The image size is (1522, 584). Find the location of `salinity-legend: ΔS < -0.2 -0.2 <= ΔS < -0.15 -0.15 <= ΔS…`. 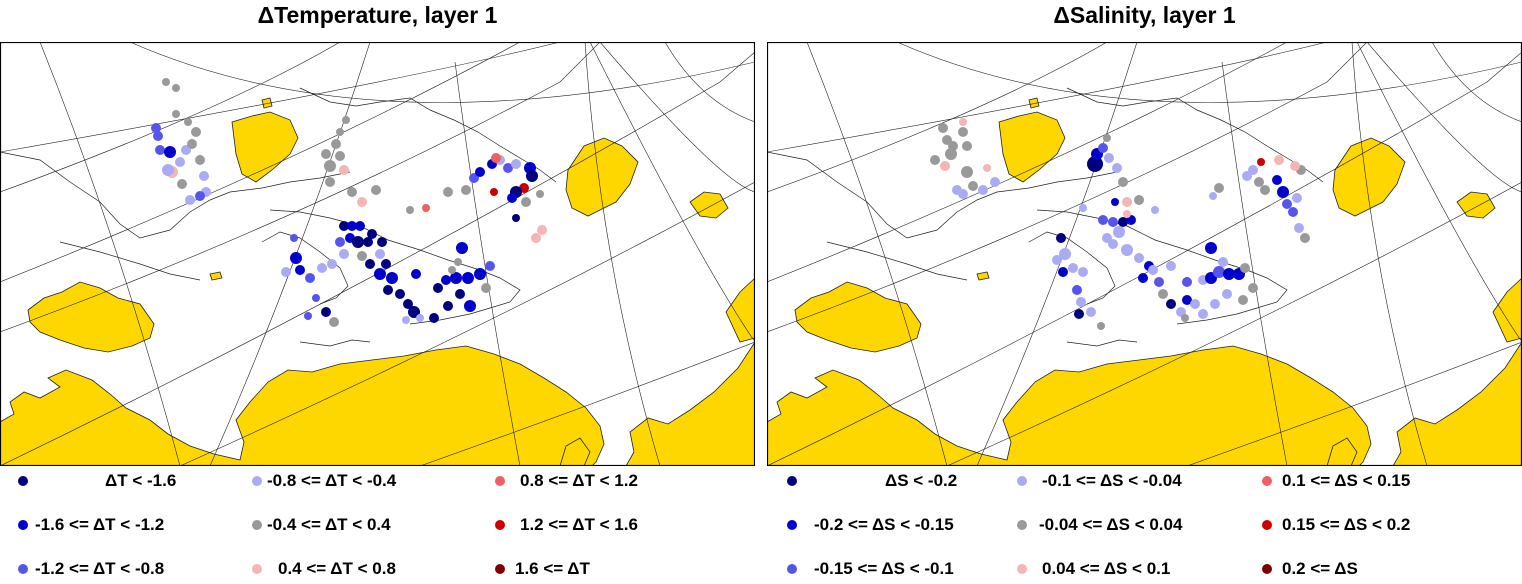

salinity-legend: ΔS < -0.2 -0.2 <= ΔS < -0.15 -0.15 <= ΔS… is located at coordinates (1144, 523).